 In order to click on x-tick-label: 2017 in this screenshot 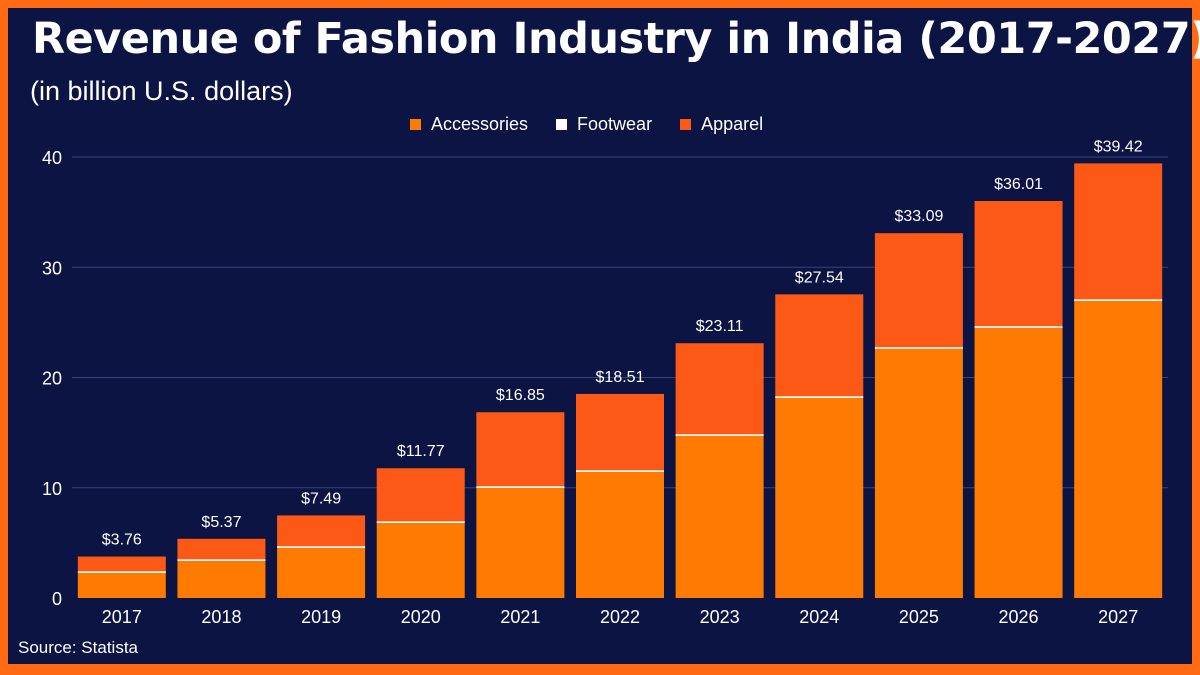, I will do `click(122, 617)`.